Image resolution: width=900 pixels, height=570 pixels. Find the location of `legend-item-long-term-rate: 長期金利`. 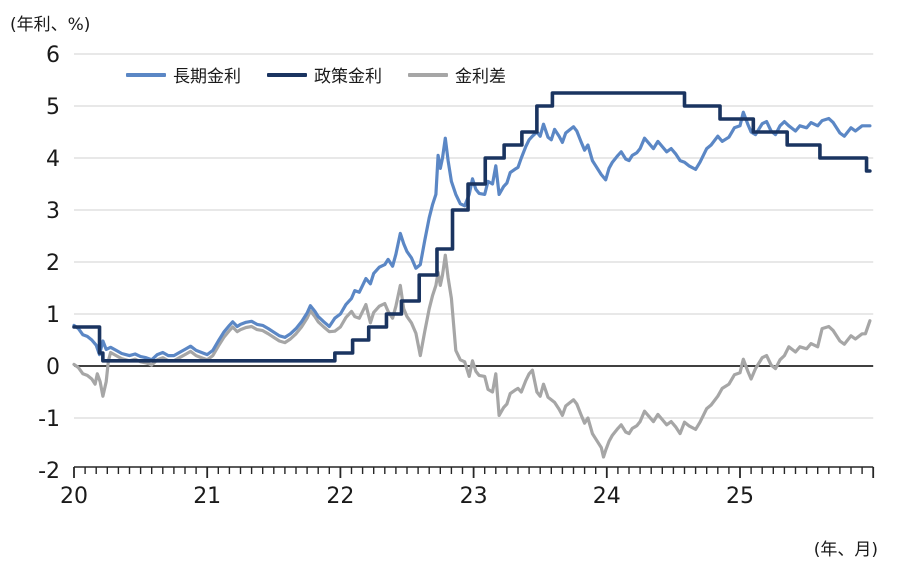

legend-item-long-term-rate: 長期金利 is located at coordinates (183, 74).